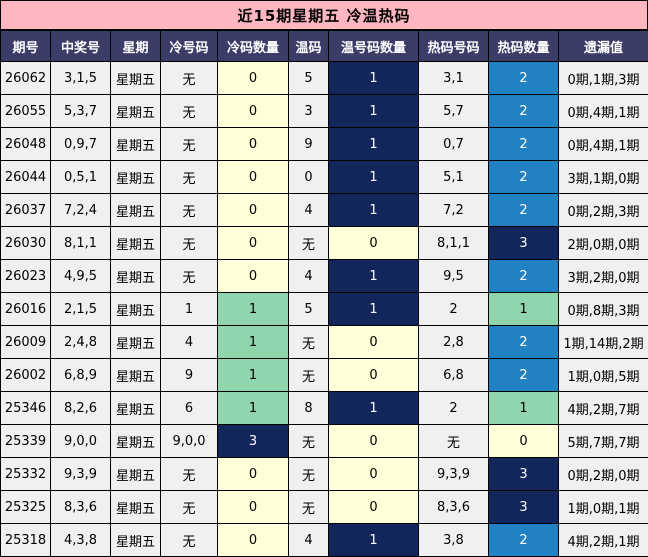  I want to click on table-row: 26048 0,9,7 星期五无 0 9 1 0,7 2 0期,4期,1期, so click(324, 144).